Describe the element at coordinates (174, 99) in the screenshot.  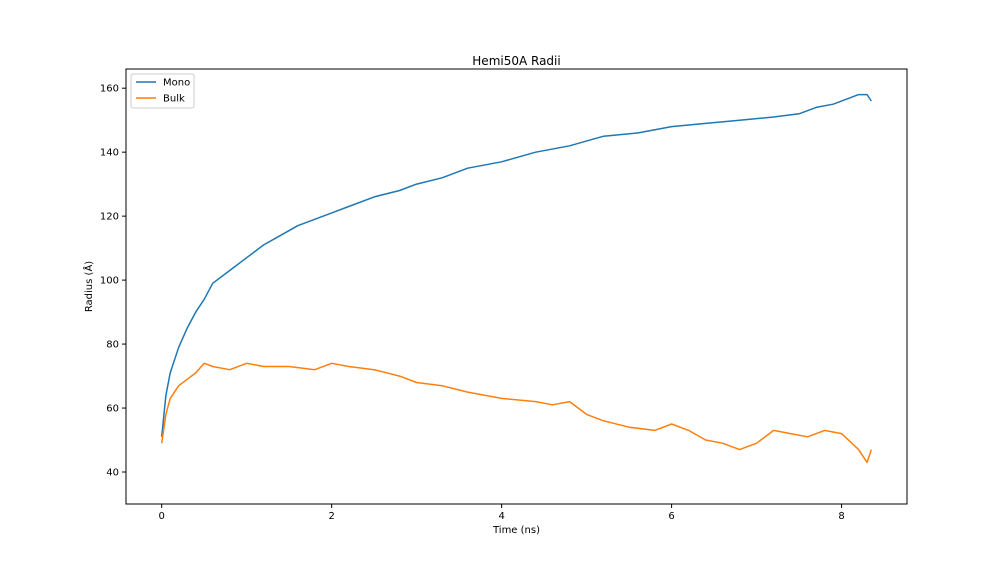
I see `legend-label-bulk: Bulk` at that location.